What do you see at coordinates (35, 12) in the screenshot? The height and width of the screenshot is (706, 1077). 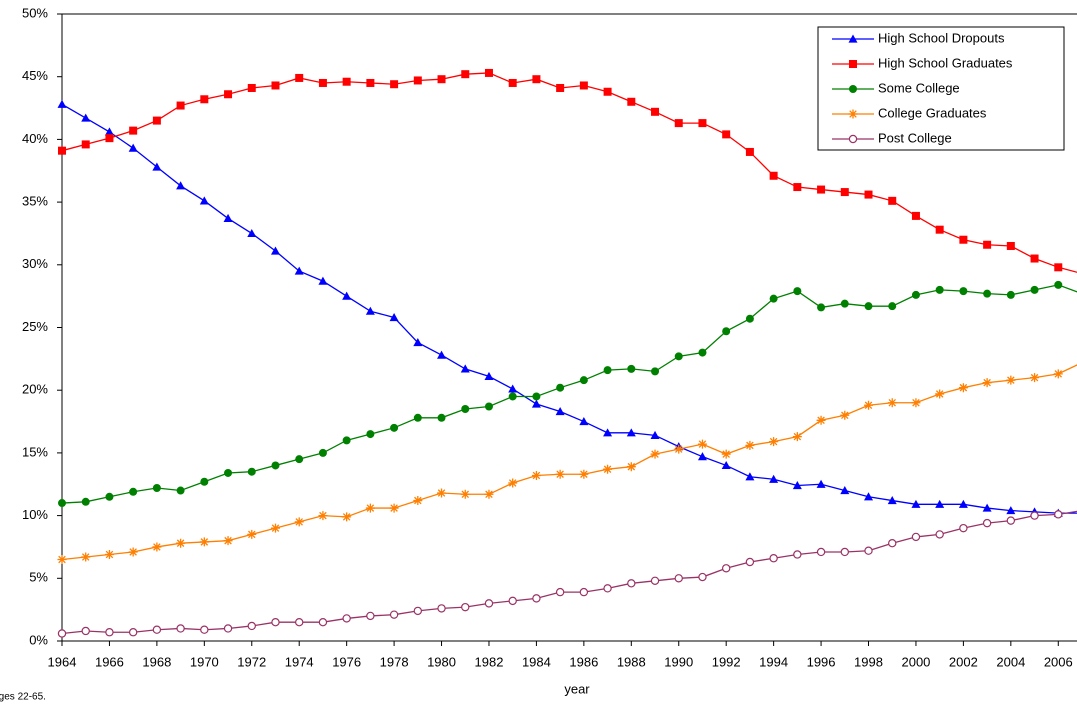 I see `y-tick-label: 50%` at bounding box center [35, 12].